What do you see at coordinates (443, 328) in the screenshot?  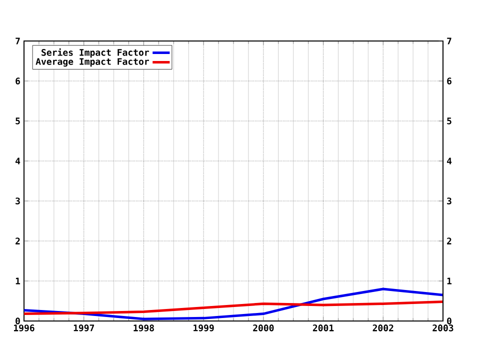 I see `x-tick-label: 2003` at bounding box center [443, 328].